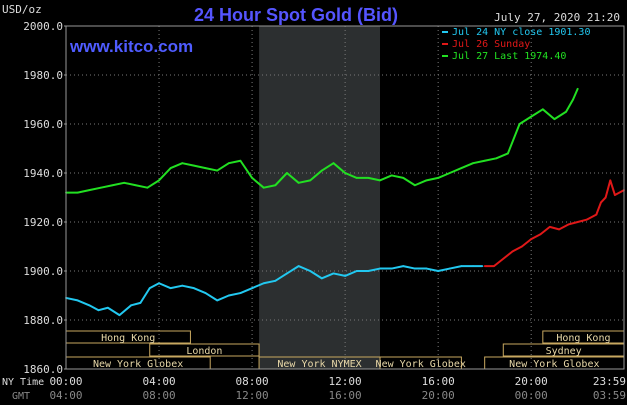 This screenshot has width=627, height=405. What do you see at coordinates (521, 32) in the screenshot?
I see `legend-entry: Jul 24 NY close 1901.30` at bounding box center [521, 32].